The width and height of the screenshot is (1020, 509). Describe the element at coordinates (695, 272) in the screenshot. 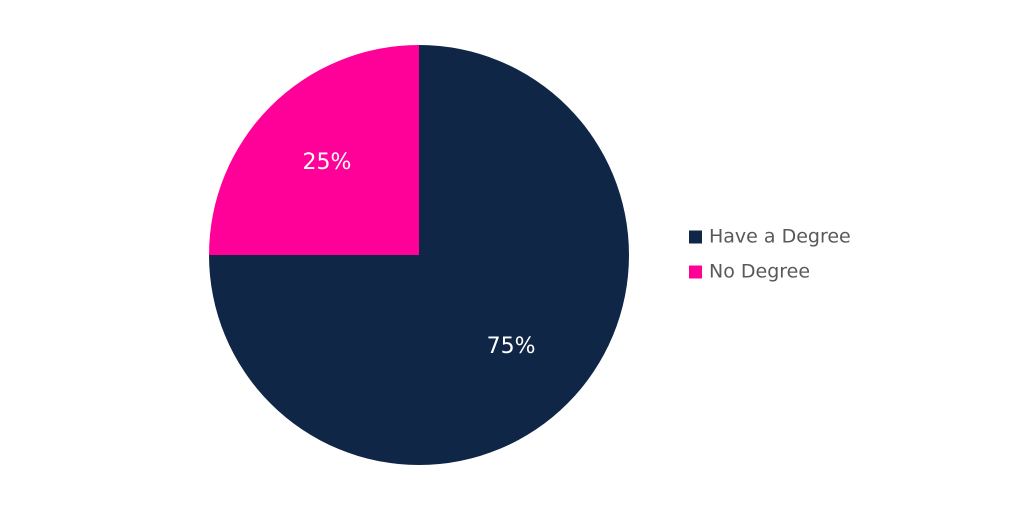

I see `legend-swatch-no-degree` at that location.